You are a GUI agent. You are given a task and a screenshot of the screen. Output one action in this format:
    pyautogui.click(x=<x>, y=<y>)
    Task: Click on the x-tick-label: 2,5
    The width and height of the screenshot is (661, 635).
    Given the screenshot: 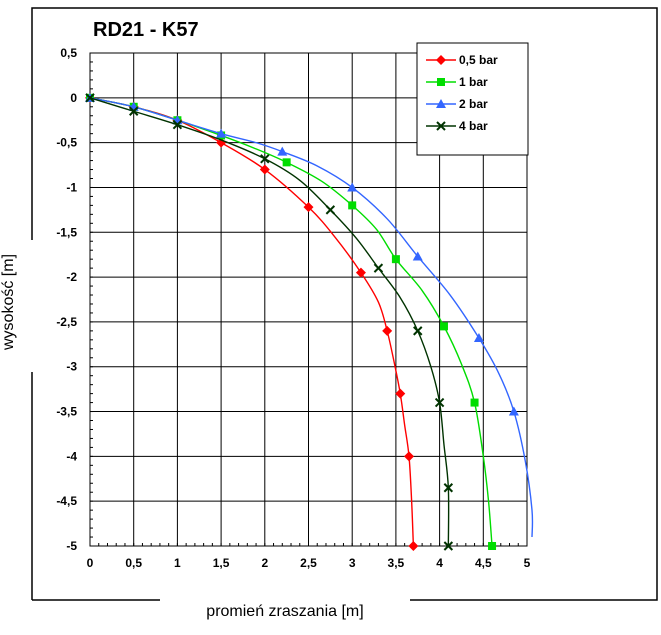 What is the action you would take?
    pyautogui.click(x=308, y=563)
    